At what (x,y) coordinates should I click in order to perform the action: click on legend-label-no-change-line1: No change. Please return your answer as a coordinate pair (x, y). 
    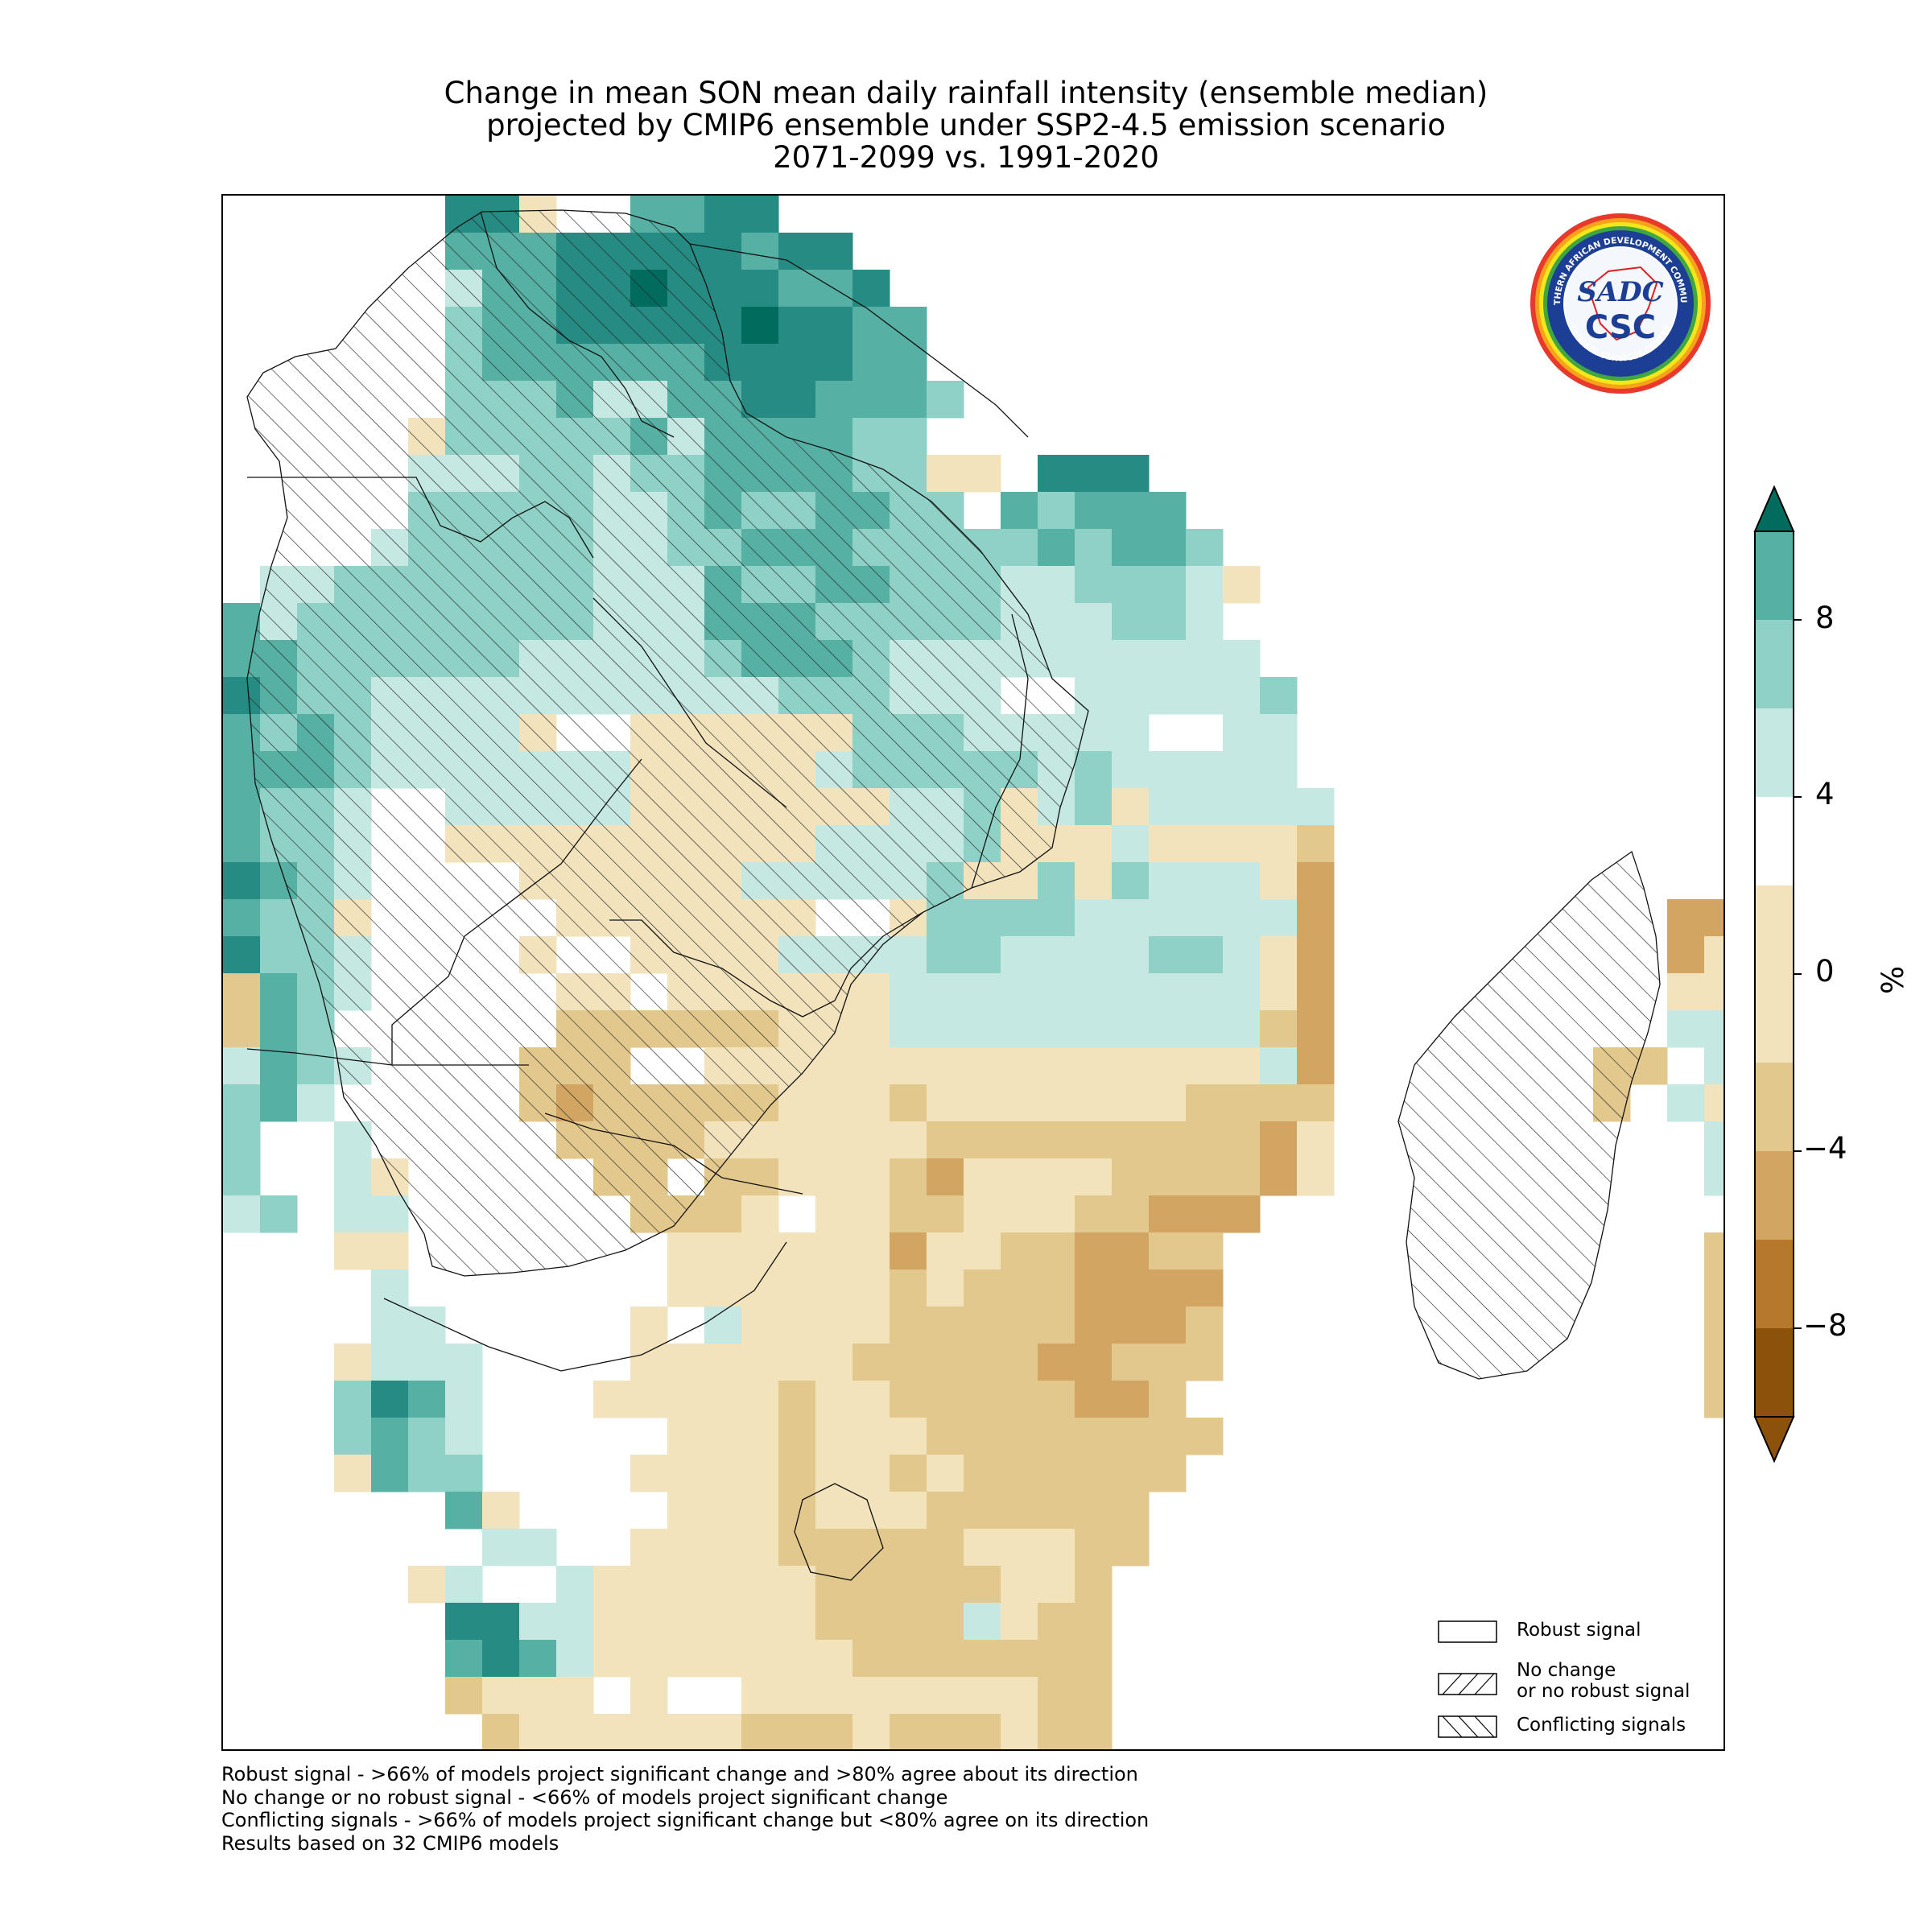
    Looking at the image, I should click on (1566, 1670).